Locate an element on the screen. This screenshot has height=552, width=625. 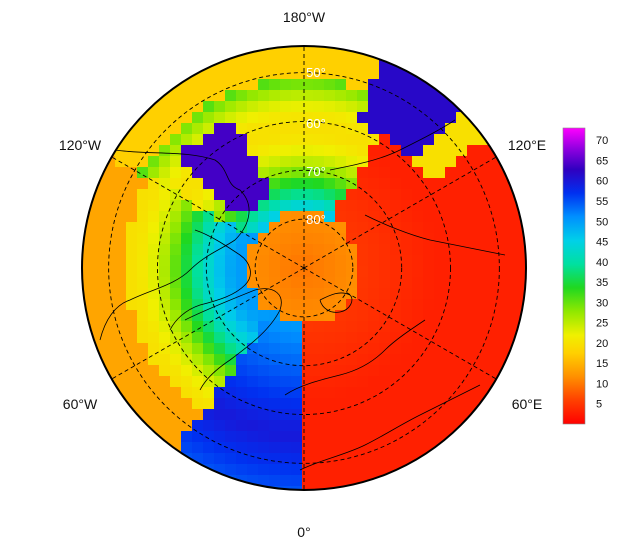
lat-label-60: 60° is located at coordinates (316, 123).